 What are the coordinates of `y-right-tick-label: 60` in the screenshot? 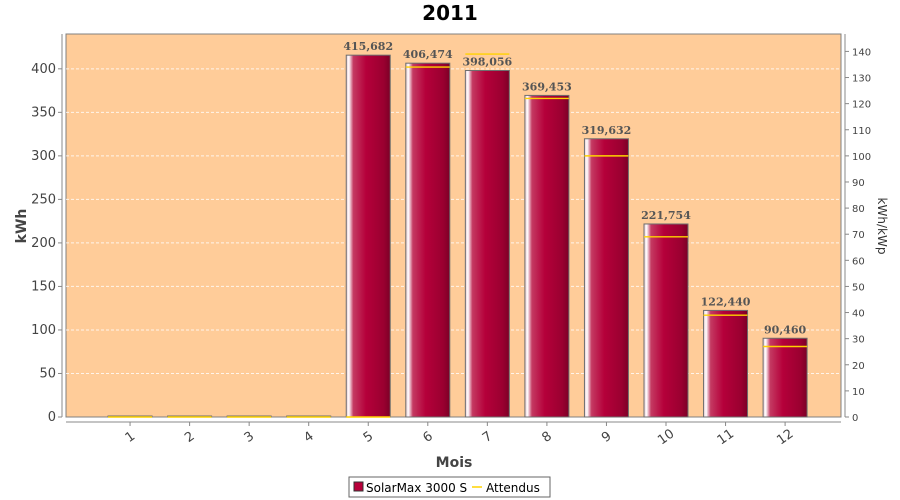 It's located at (858, 261).